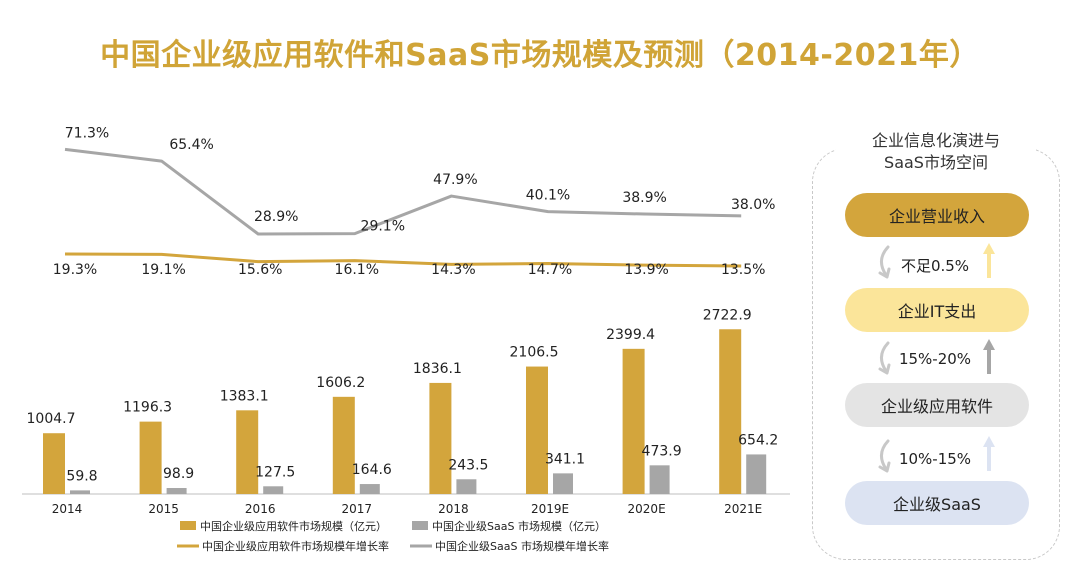  Describe the element at coordinates (743, 509) in the screenshot. I see `x-tick-label: 2021E` at that location.